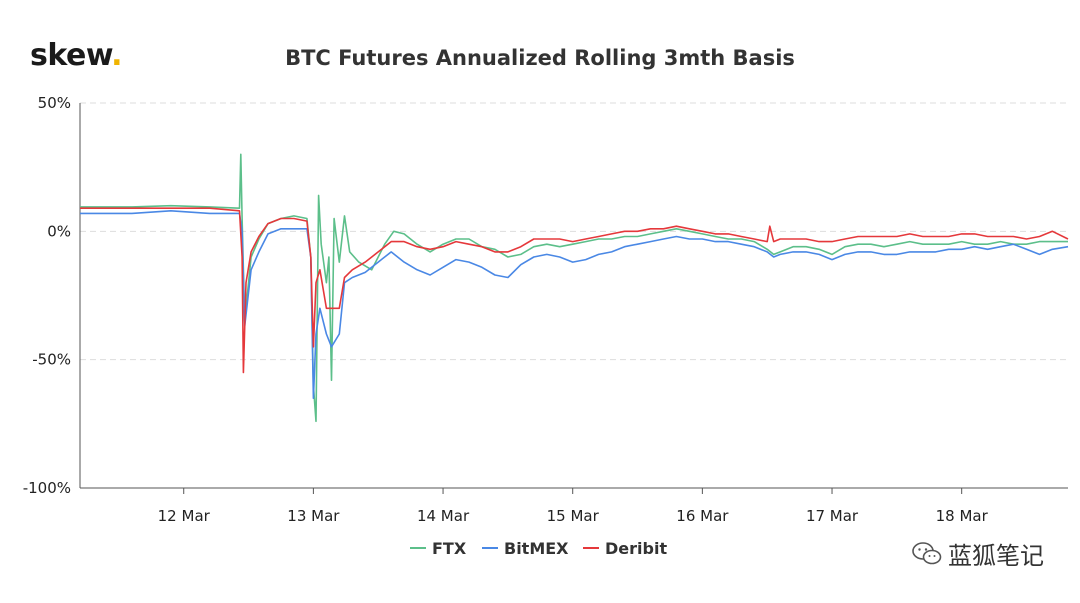  Describe the element at coordinates (184, 516) in the screenshot. I see `x-tick-label: 12 Mar` at that location.